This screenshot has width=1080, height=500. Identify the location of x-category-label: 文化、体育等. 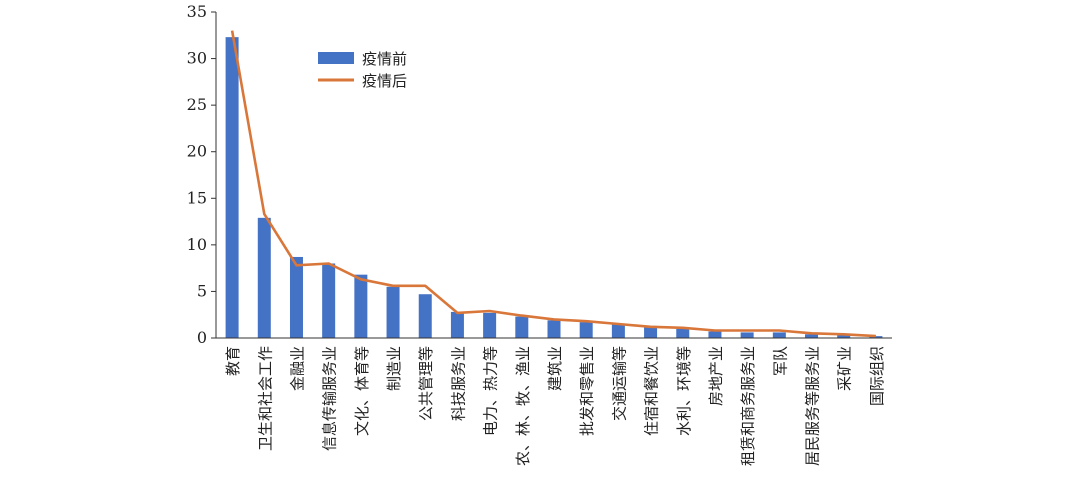
(362, 391).